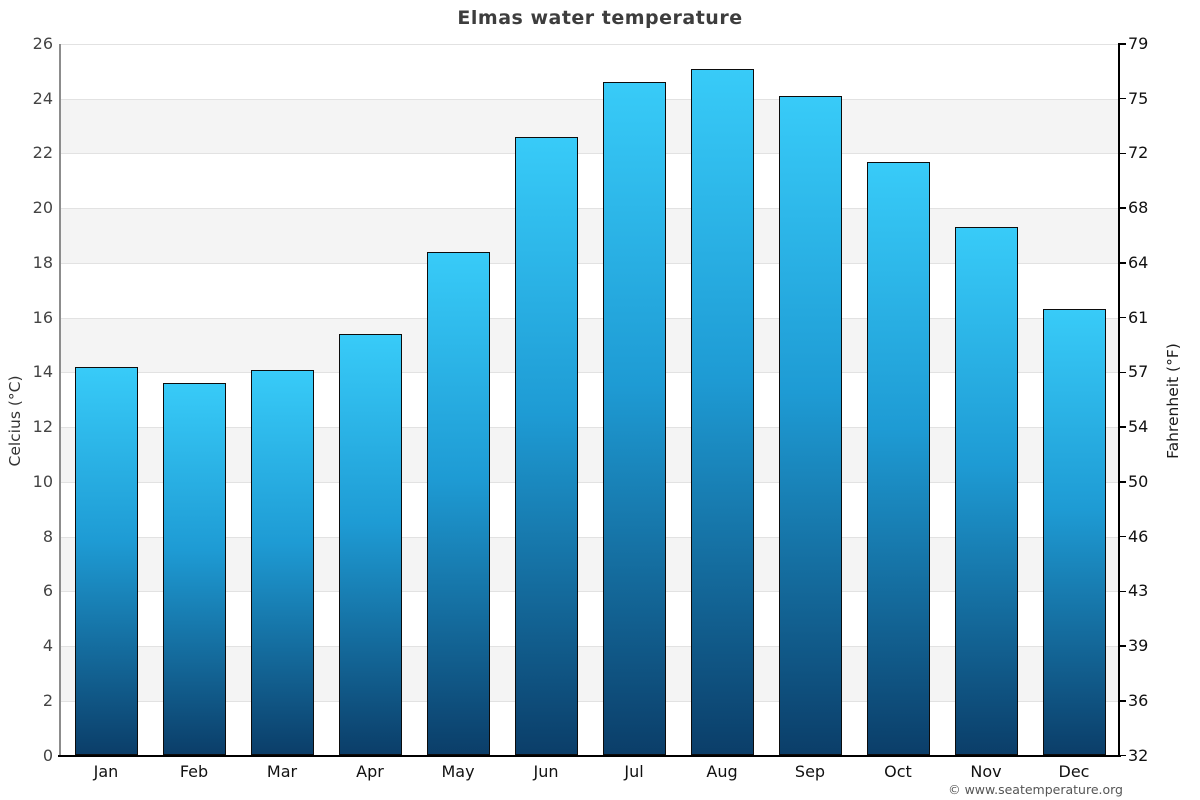 This screenshot has width=1200, height=800. Describe the element at coordinates (1173, 401) in the screenshot. I see `y-axis-label-fahrenheit: Fahrenheit (°F)` at that location.